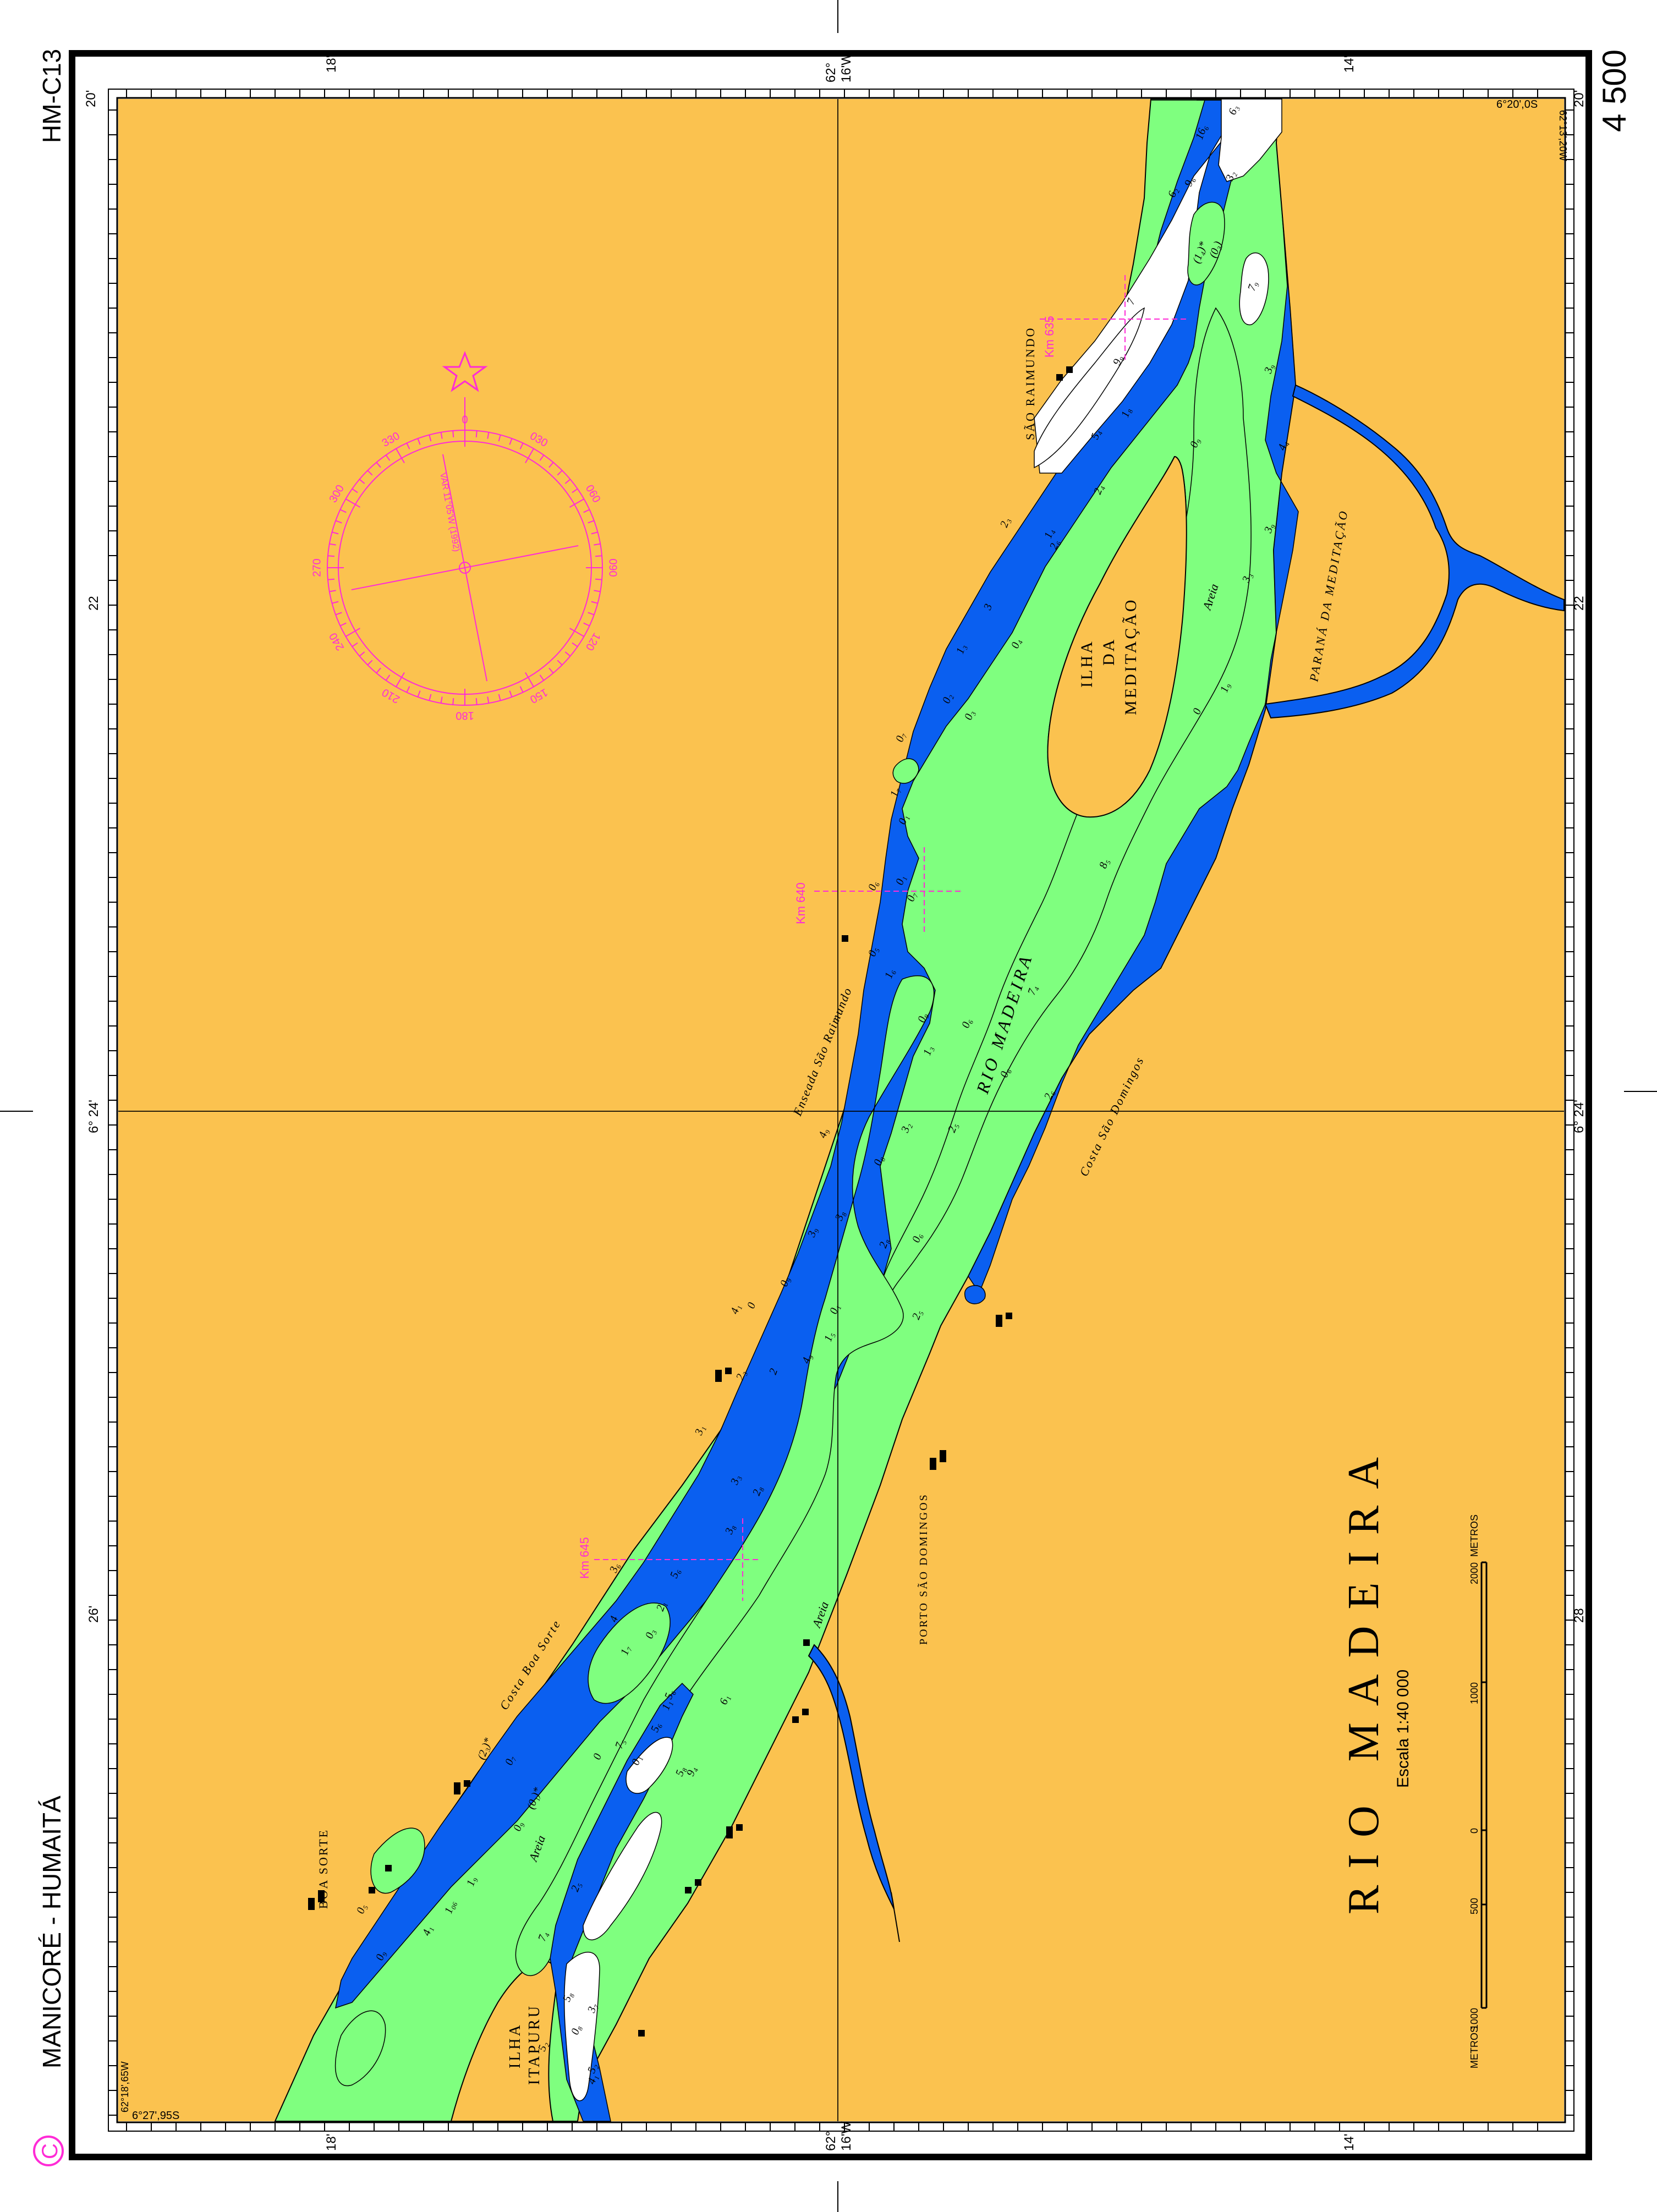 This screenshot has height=2212, width=1657. Describe the element at coordinates (1484, 1785) in the screenshot. I see `scale-bar` at that location.